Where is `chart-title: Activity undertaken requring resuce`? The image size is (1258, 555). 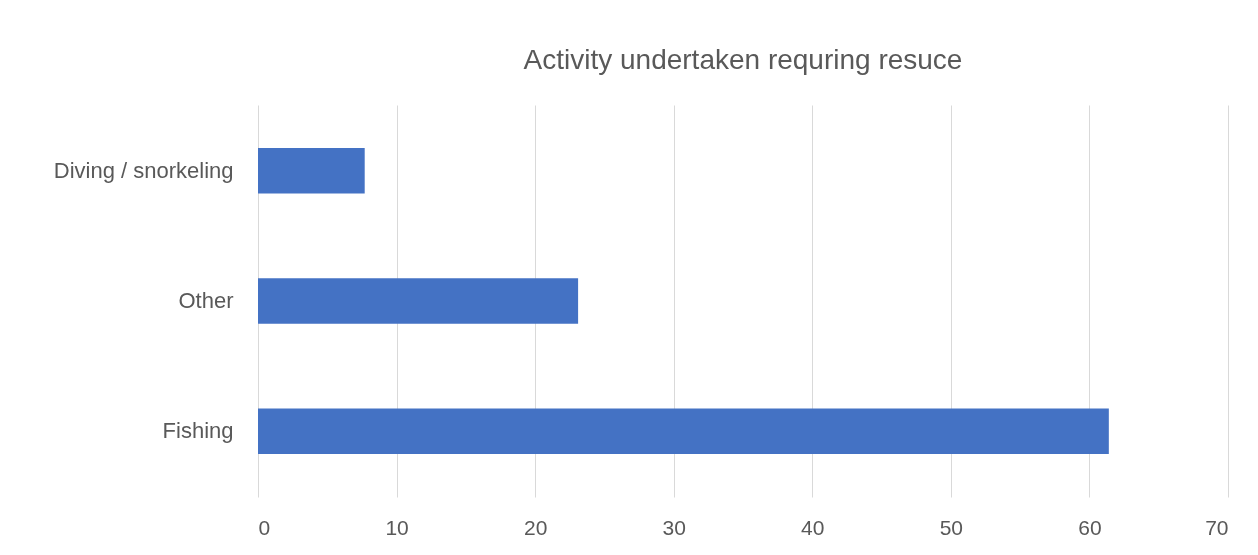 chart-title: Activity undertaken requring resuce is located at coordinates (743, 59).